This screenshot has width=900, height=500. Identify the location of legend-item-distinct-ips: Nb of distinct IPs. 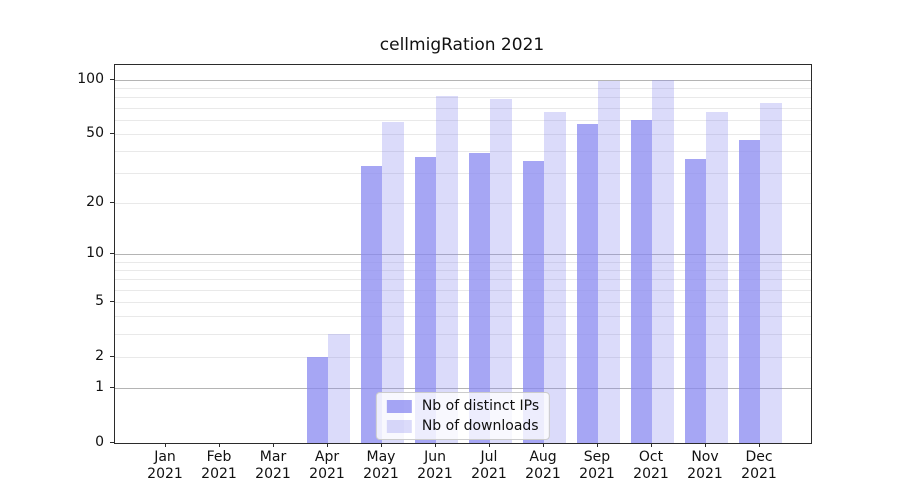
(463, 406).